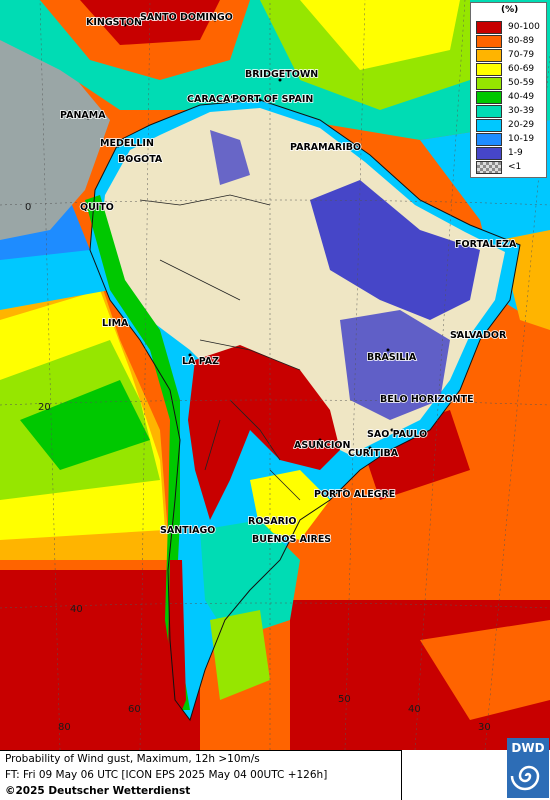  I want to click on legend-label: 30-39, so click(521, 111).